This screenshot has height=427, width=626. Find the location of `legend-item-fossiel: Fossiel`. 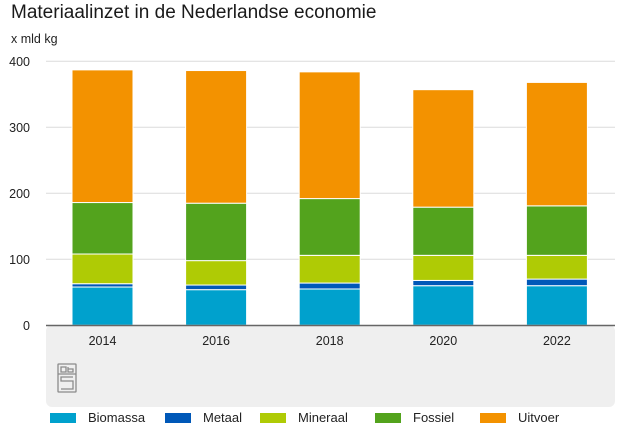

legend-item-fossiel: Fossiel is located at coordinates (414, 417).